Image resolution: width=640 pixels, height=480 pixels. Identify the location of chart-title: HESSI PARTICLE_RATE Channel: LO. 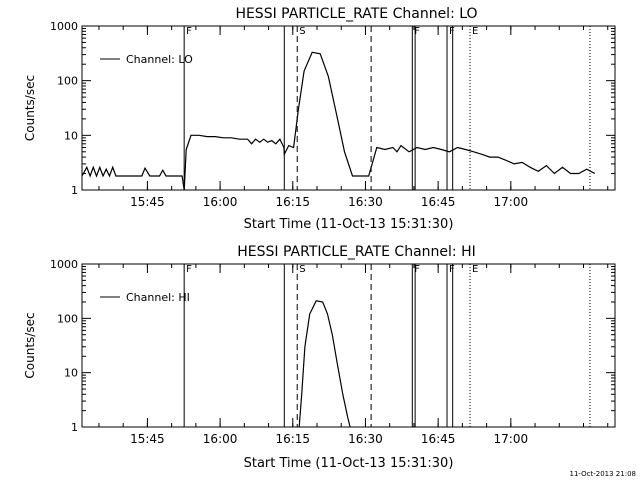
(356, 14).